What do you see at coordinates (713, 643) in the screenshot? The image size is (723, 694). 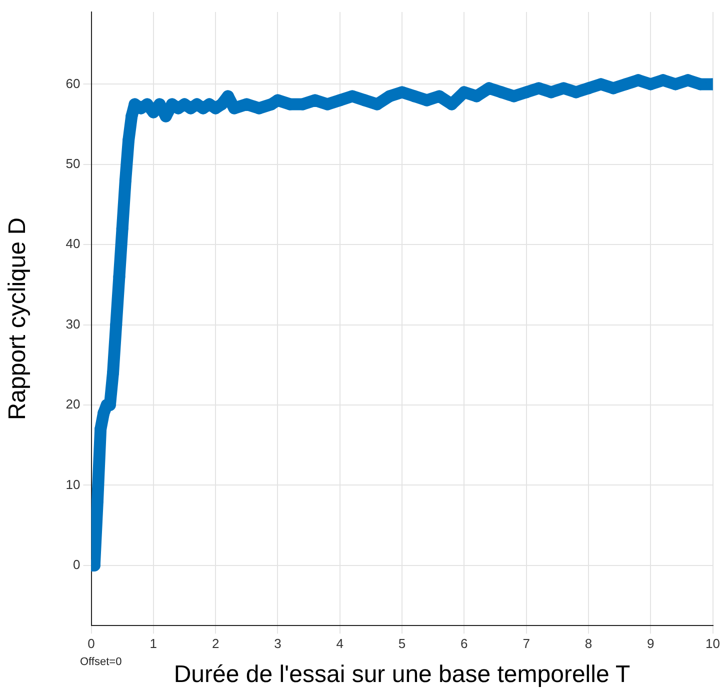 I see `x-tick-label: 10` at bounding box center [713, 643].